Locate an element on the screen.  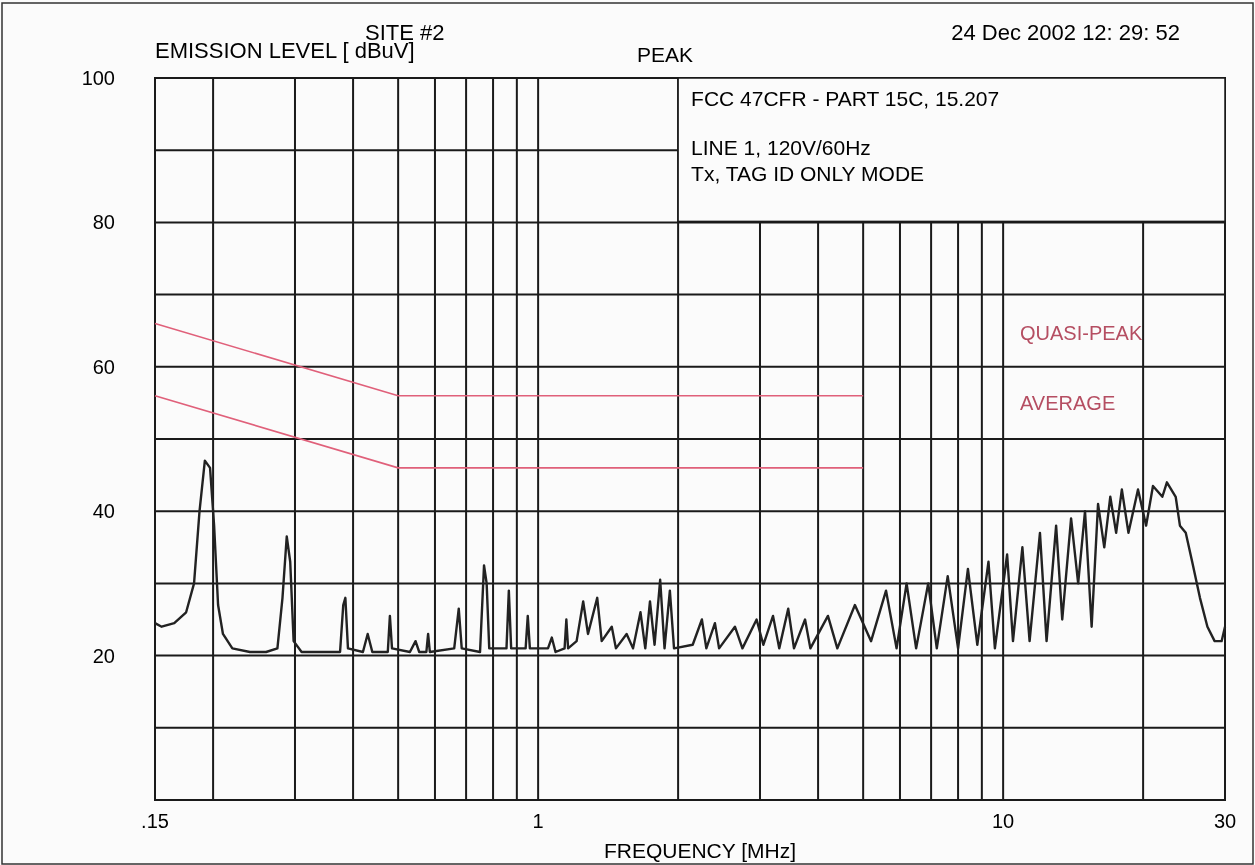
text: QUASI-PEAK is located at coordinates (1081, 333).